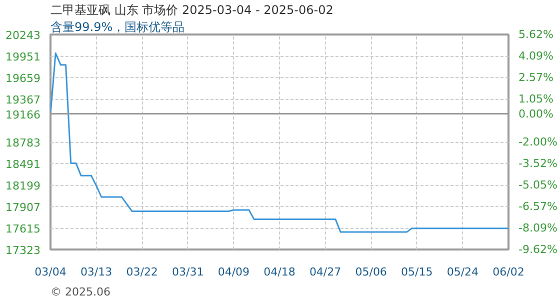 Image resolution: width=560 pixels, height=300 pixels. What do you see at coordinates (538, 206) in the screenshot?
I see `y2-tick-label: -6.57%` at bounding box center [538, 206].